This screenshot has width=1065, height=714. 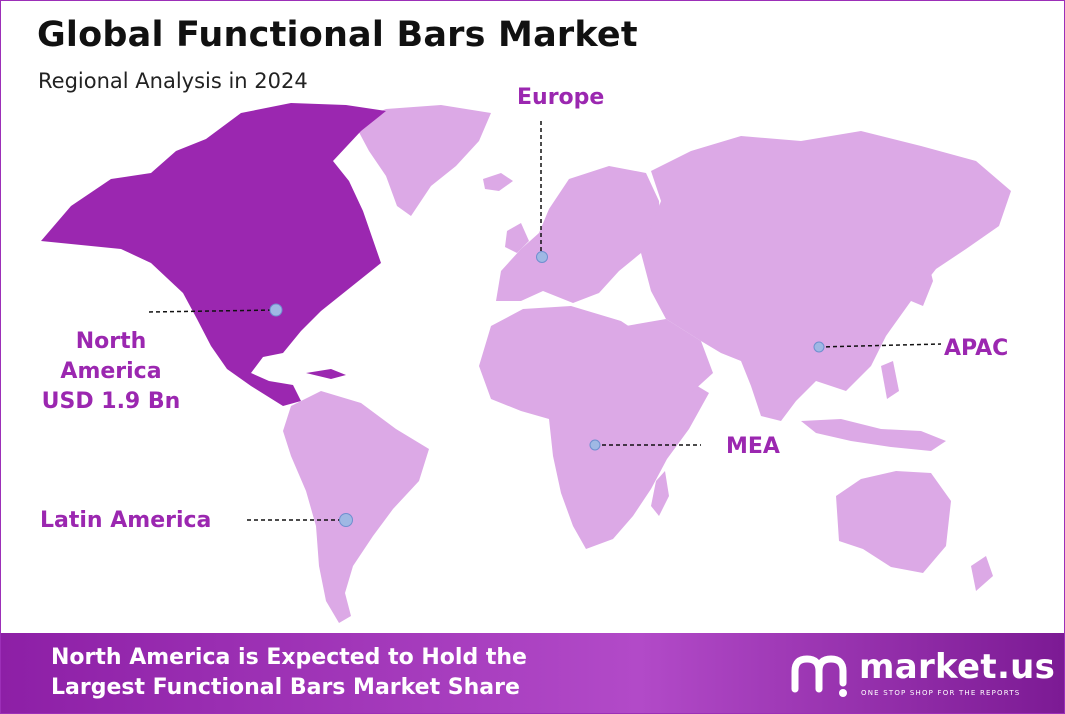 I want to click on page-title: Global Functional Bars Market, so click(x=337, y=35).